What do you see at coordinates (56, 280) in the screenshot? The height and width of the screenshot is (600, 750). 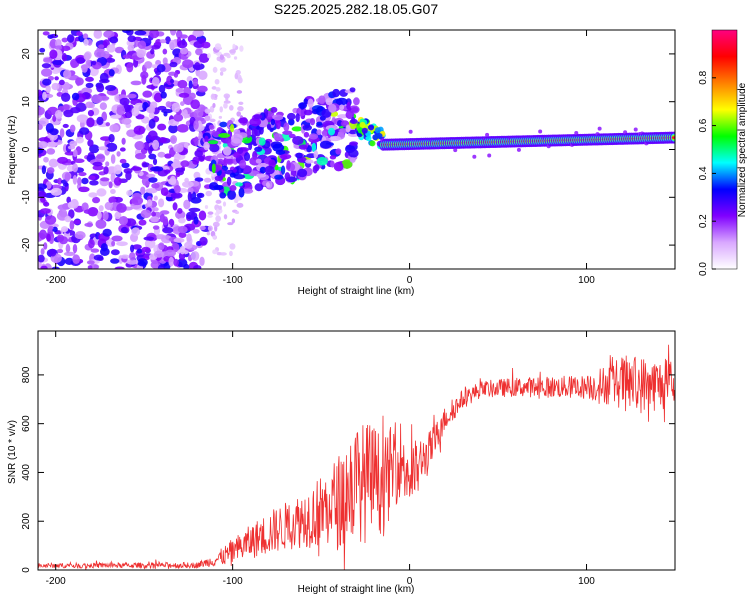 I see `heatmap-x-tick-label: -200` at bounding box center [56, 280].